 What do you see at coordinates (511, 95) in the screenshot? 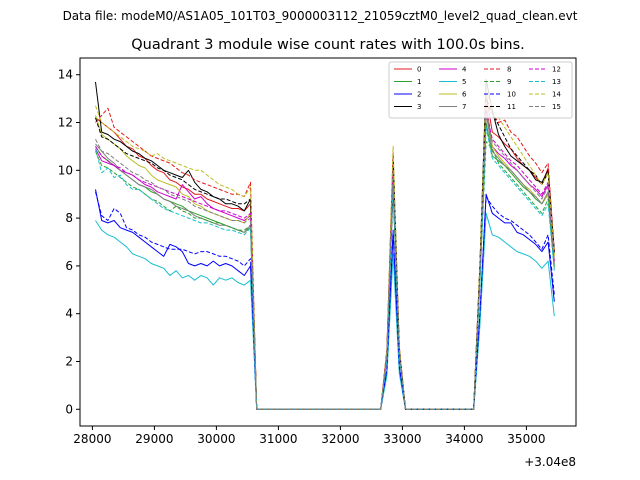
I see `legend-label-10: 10` at bounding box center [511, 95].